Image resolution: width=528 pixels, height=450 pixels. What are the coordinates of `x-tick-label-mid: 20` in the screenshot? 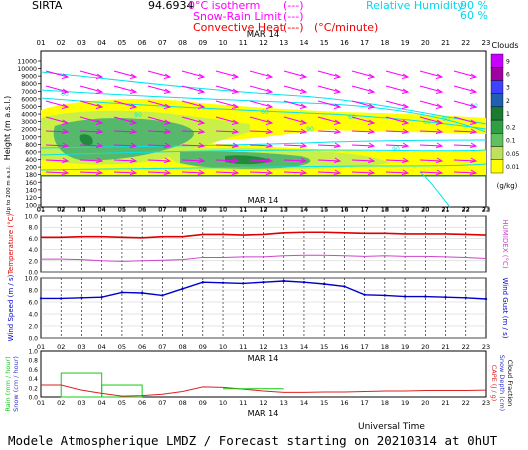 It's located at (425, 210).